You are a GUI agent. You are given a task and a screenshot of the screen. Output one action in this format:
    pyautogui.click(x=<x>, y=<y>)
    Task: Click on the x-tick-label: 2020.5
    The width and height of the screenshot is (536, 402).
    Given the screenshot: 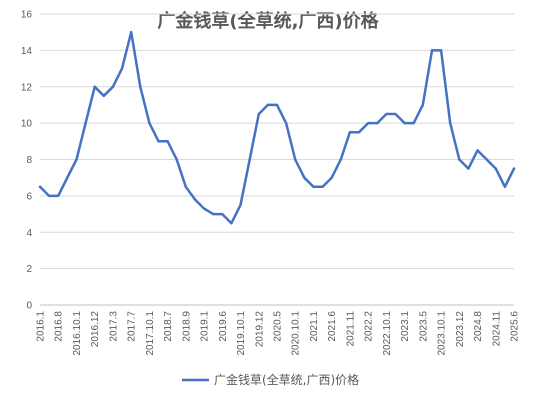 What is the action you would take?
    pyautogui.click(x=278, y=326)
    